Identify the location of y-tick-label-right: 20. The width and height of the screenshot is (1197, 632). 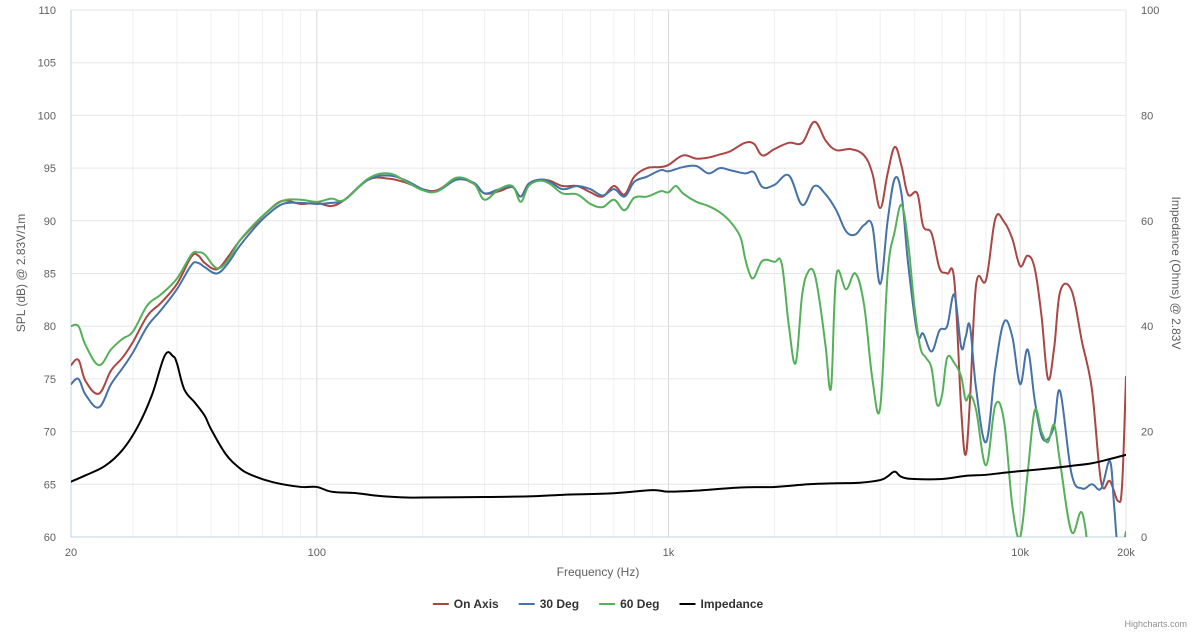
(1147, 433).